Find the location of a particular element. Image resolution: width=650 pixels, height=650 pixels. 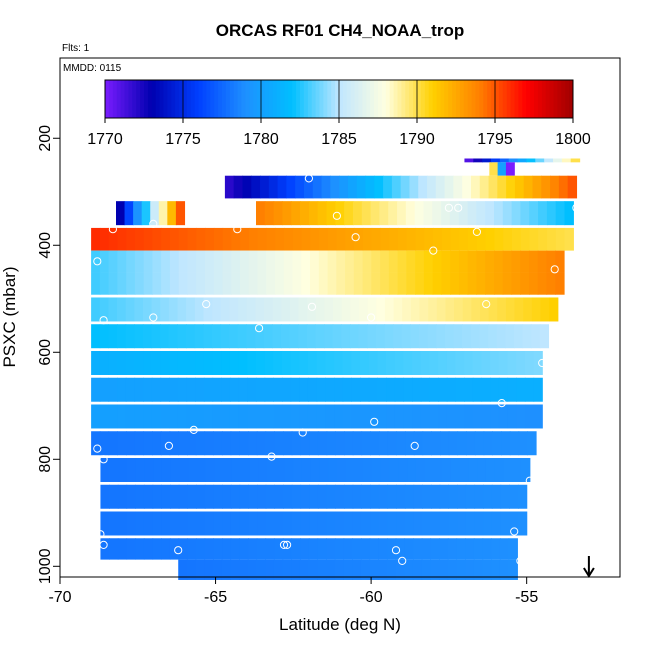

y-axis-label: PSXC (mbar) is located at coordinates (9, 316).